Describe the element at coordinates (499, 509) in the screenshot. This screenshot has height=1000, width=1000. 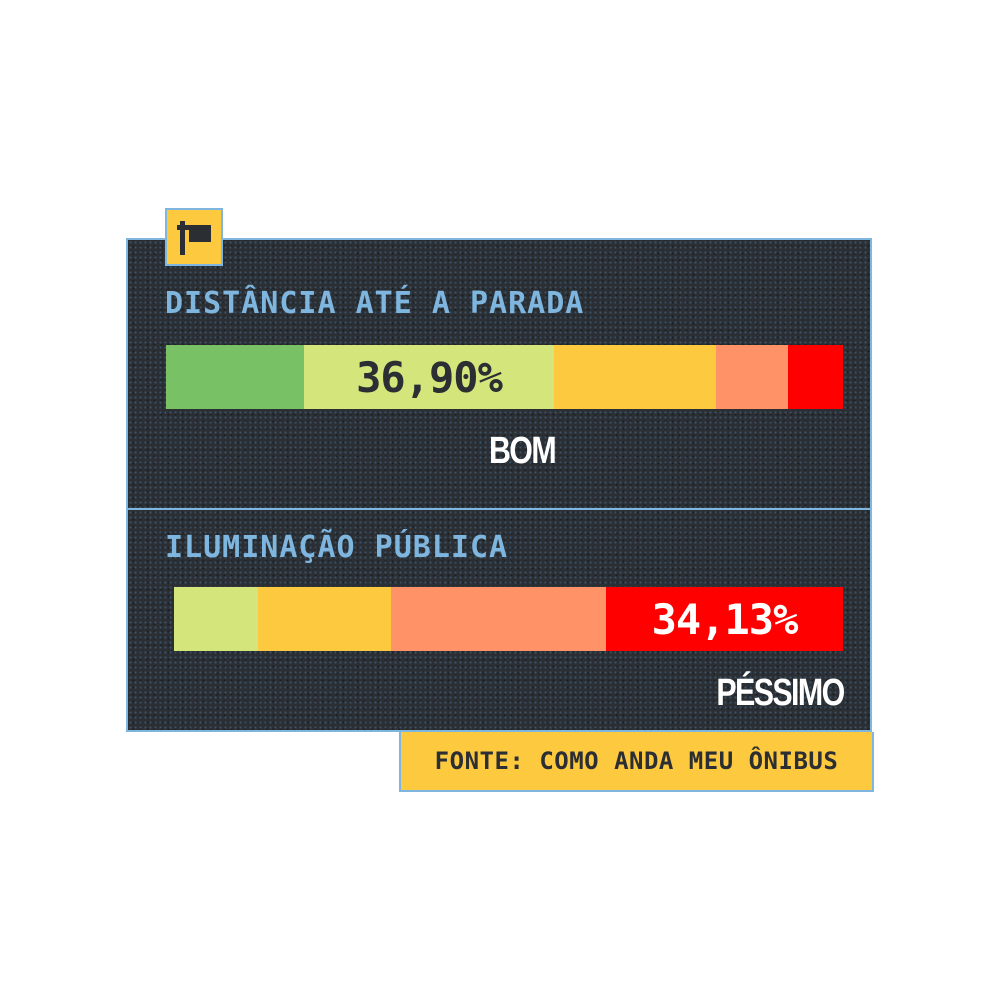
I see `panel-divider` at that location.